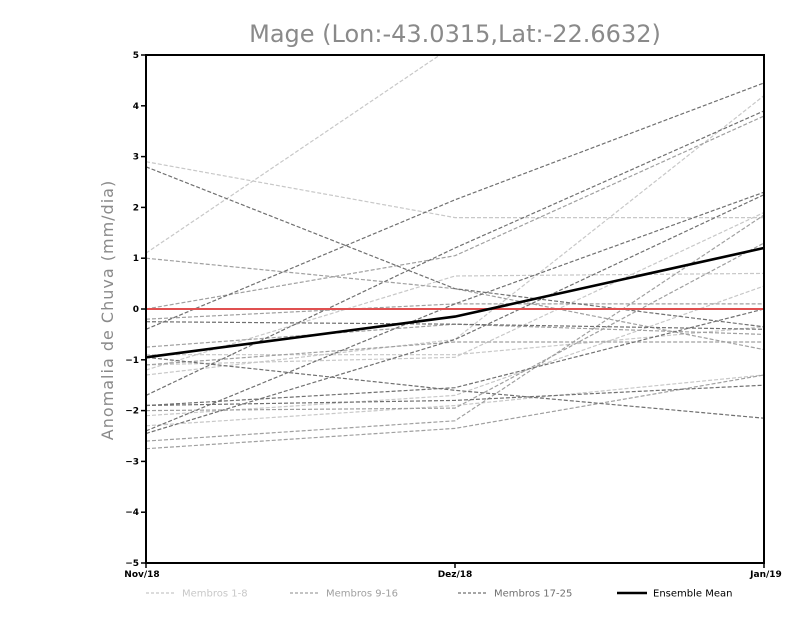 This screenshot has height=618, width=800. I want to click on y-tick-label: 5, so click(136, 56).